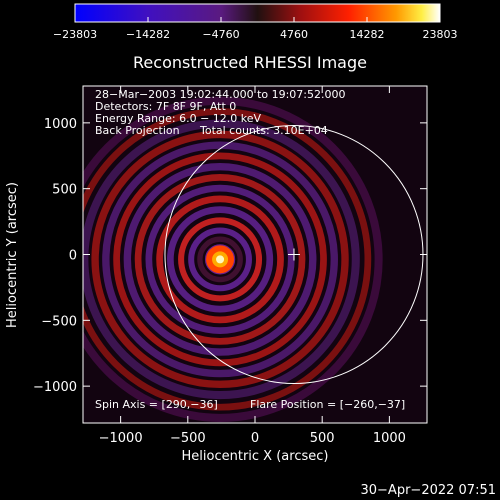  Describe the element at coordinates (327, 404) in the screenshot. I see `annotation-flare-position: Flare Position = [−260,−37]` at that location.